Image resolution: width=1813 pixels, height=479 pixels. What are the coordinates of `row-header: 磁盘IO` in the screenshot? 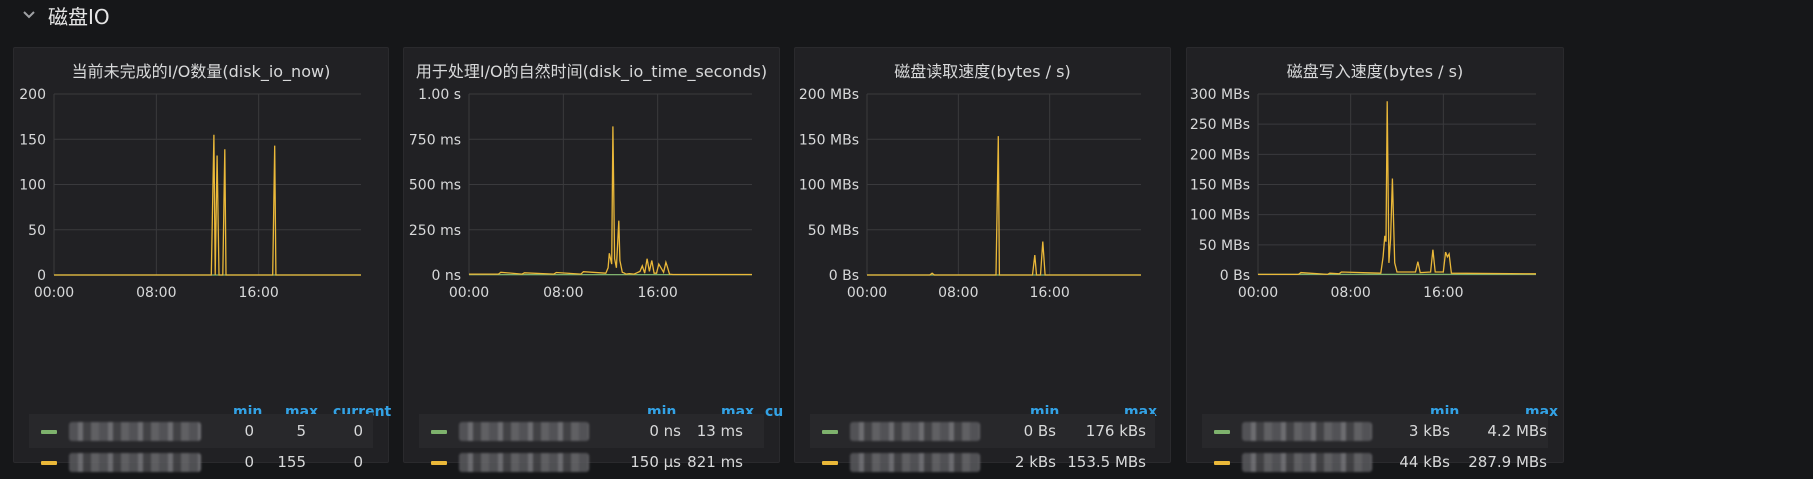 It's located at (906, 15).